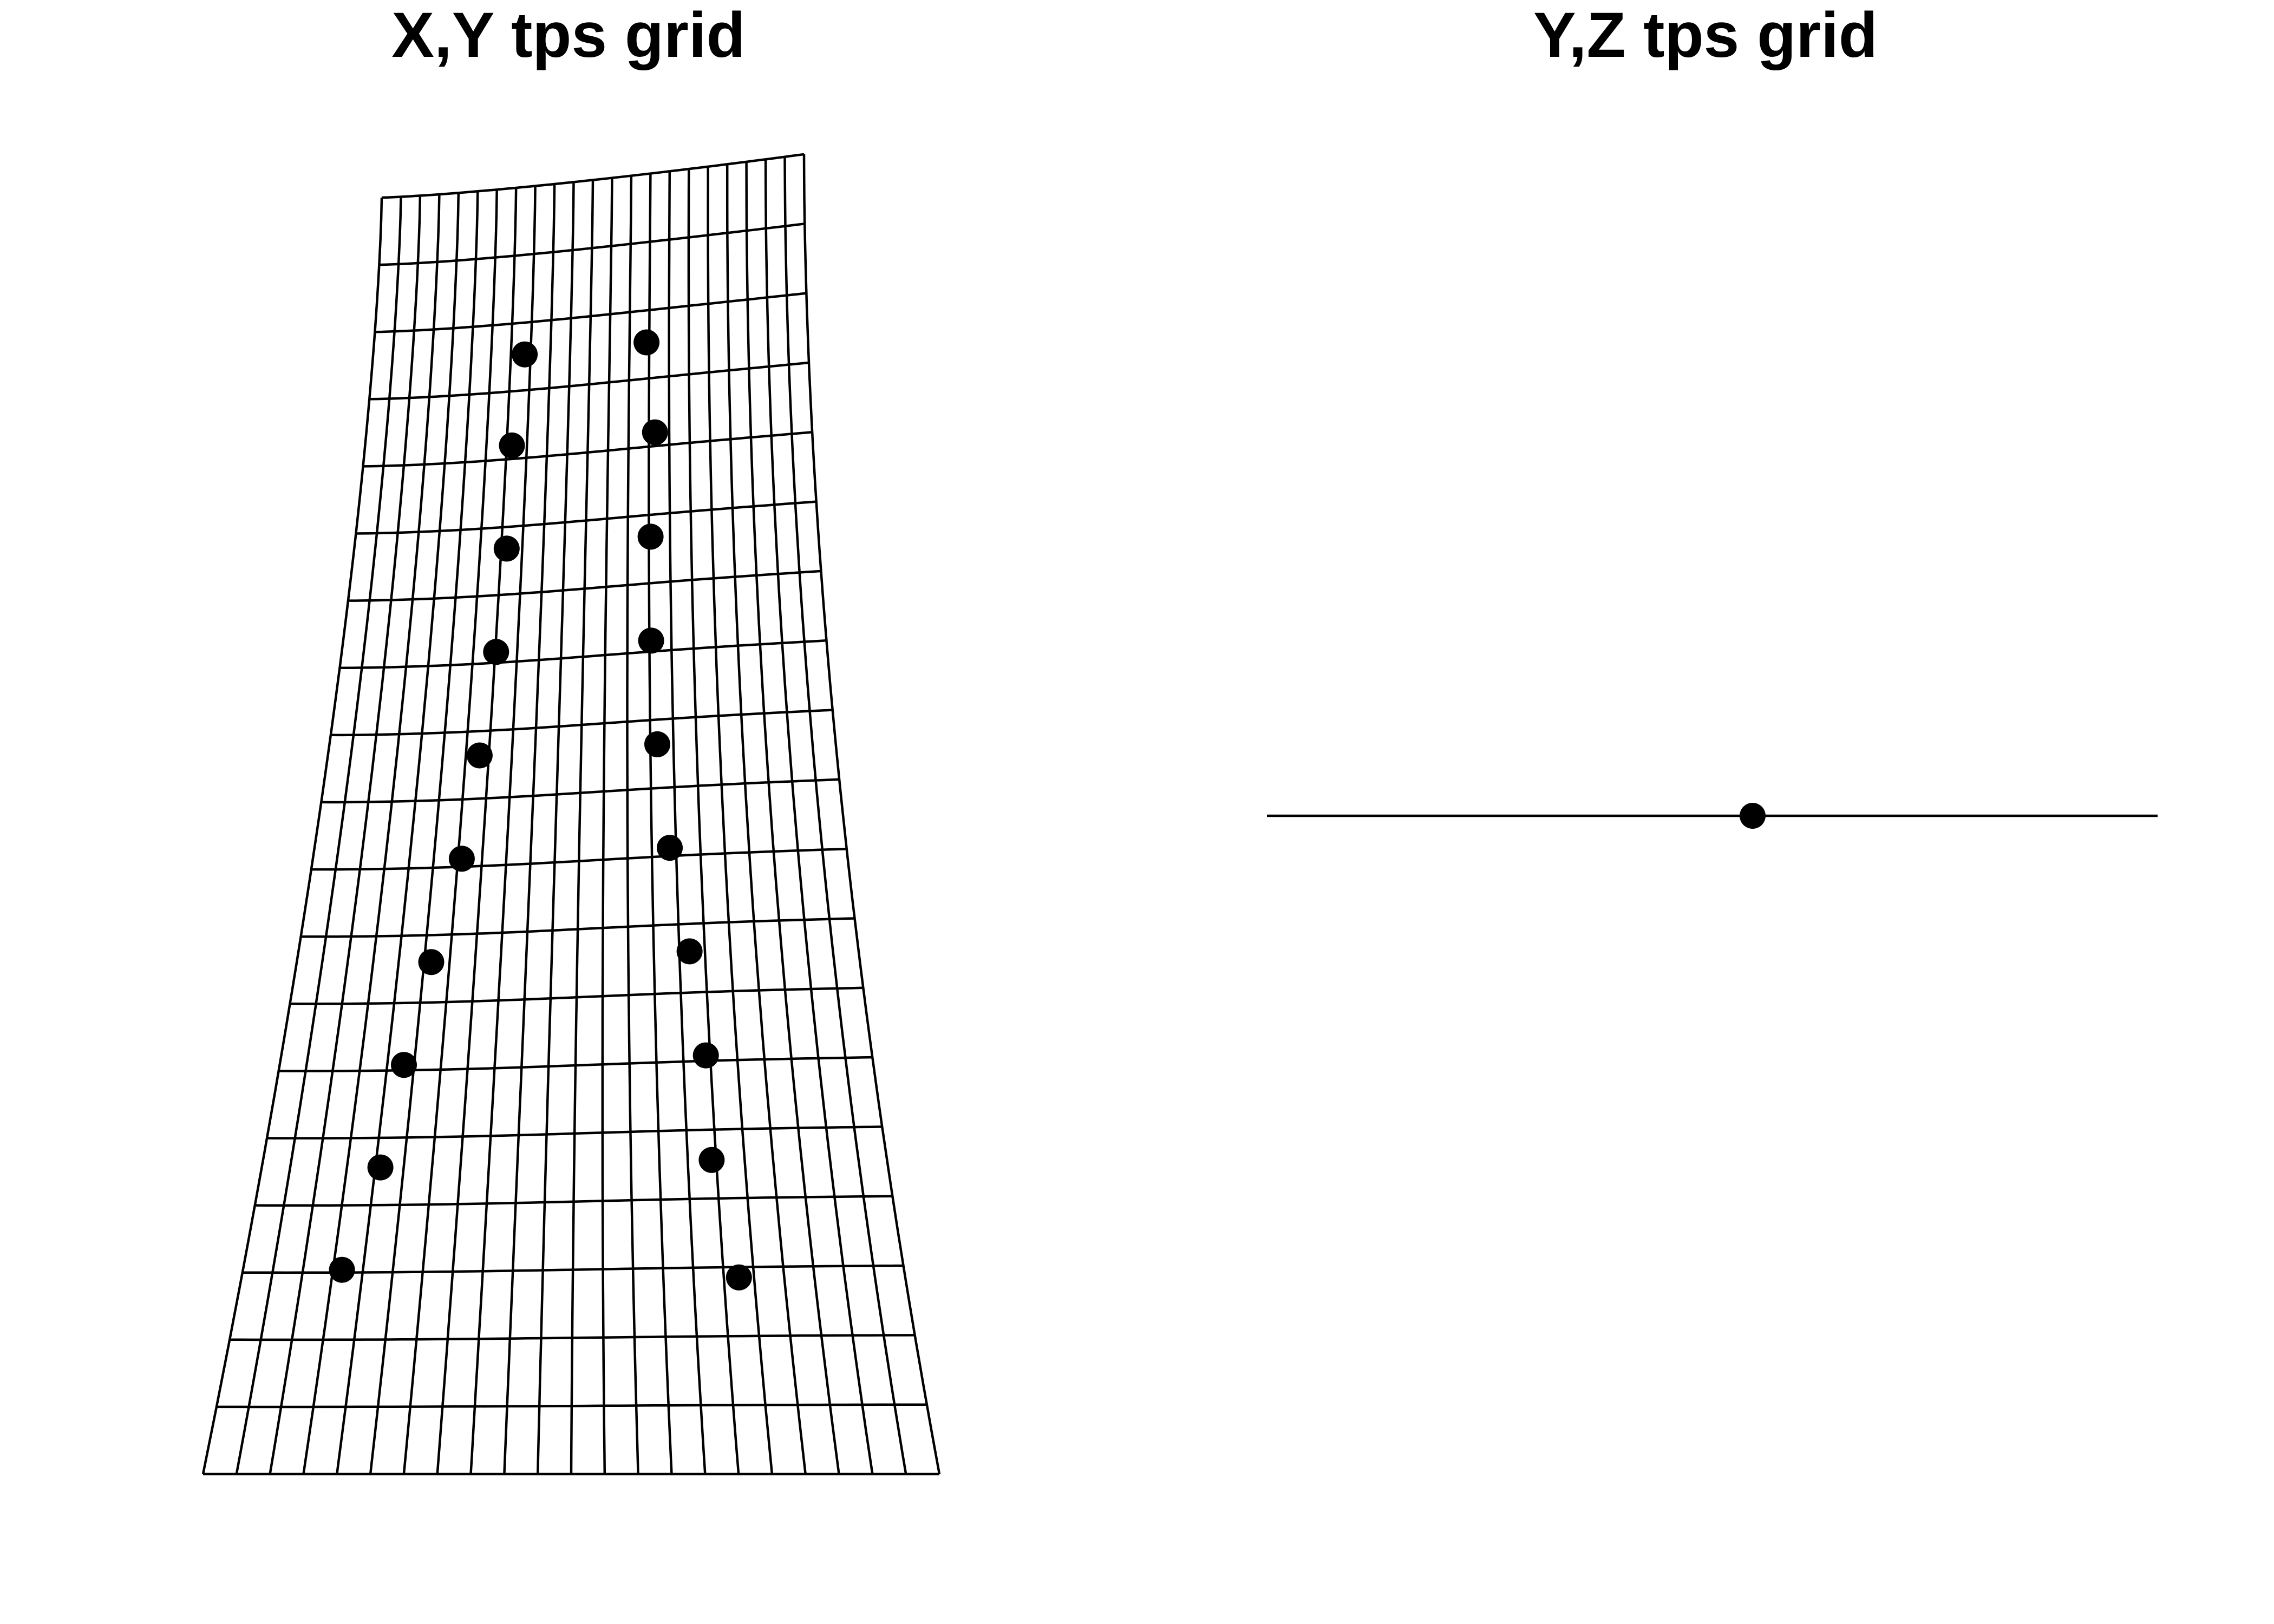  Describe the element at coordinates (1753, 816) in the screenshot. I see `yz-landmark` at that location.